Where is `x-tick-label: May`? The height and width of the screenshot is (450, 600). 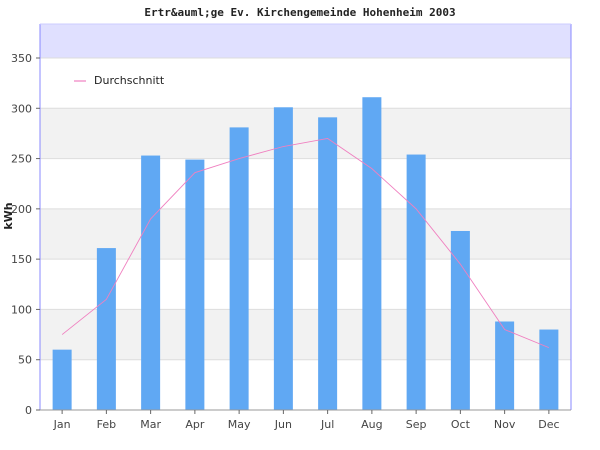
x-tick-label: May is located at coordinates (239, 424).